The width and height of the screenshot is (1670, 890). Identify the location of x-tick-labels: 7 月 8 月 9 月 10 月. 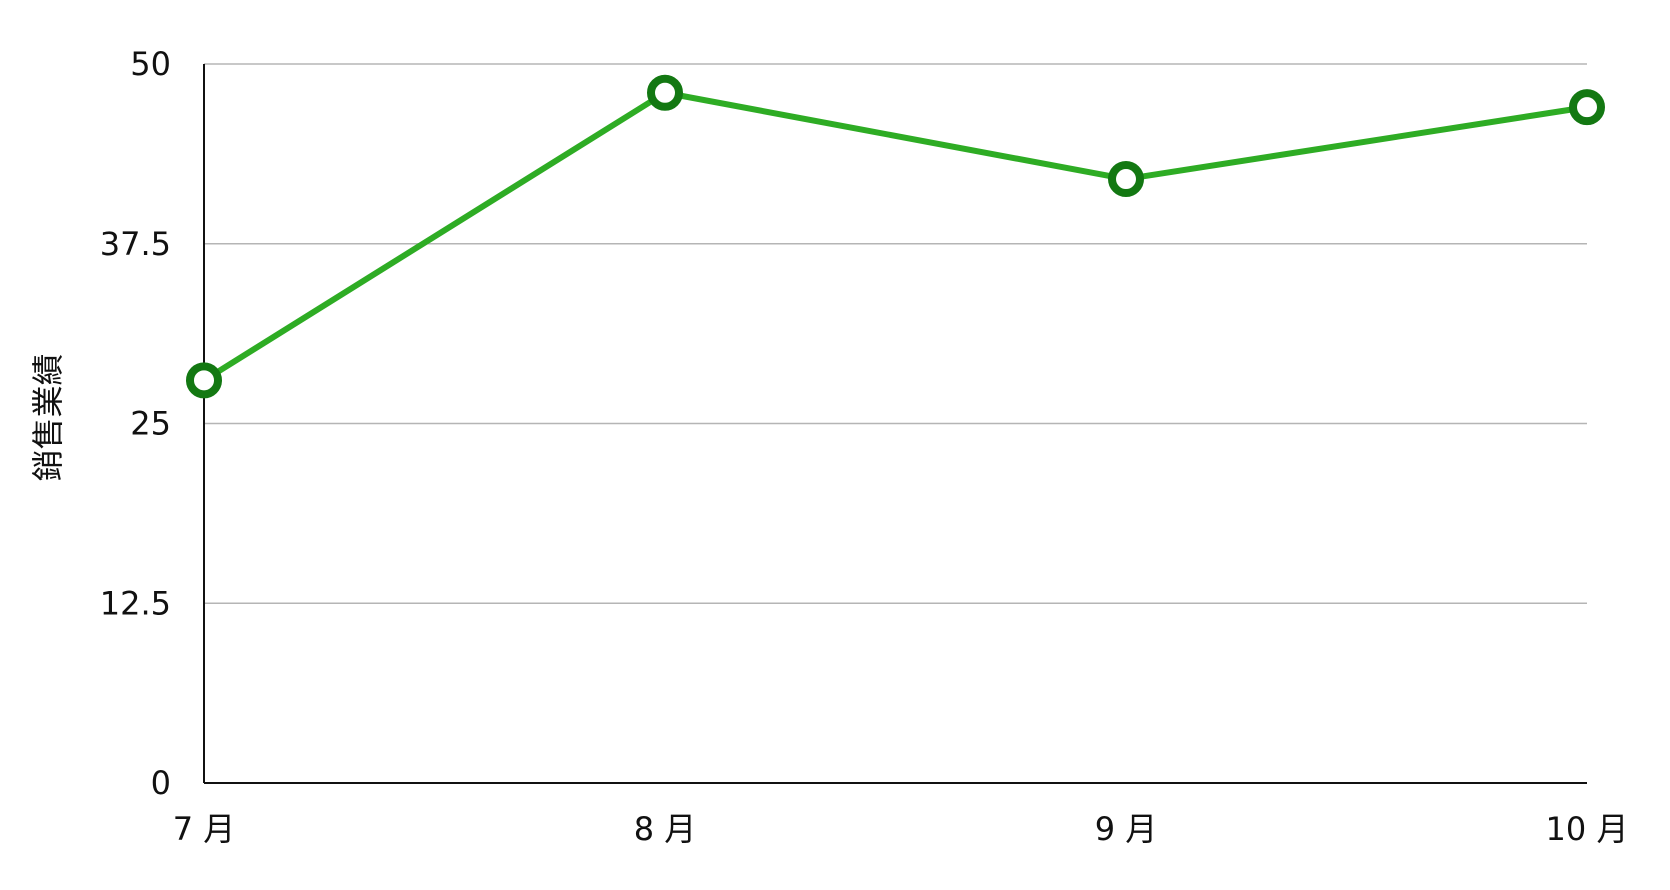
(901, 829).